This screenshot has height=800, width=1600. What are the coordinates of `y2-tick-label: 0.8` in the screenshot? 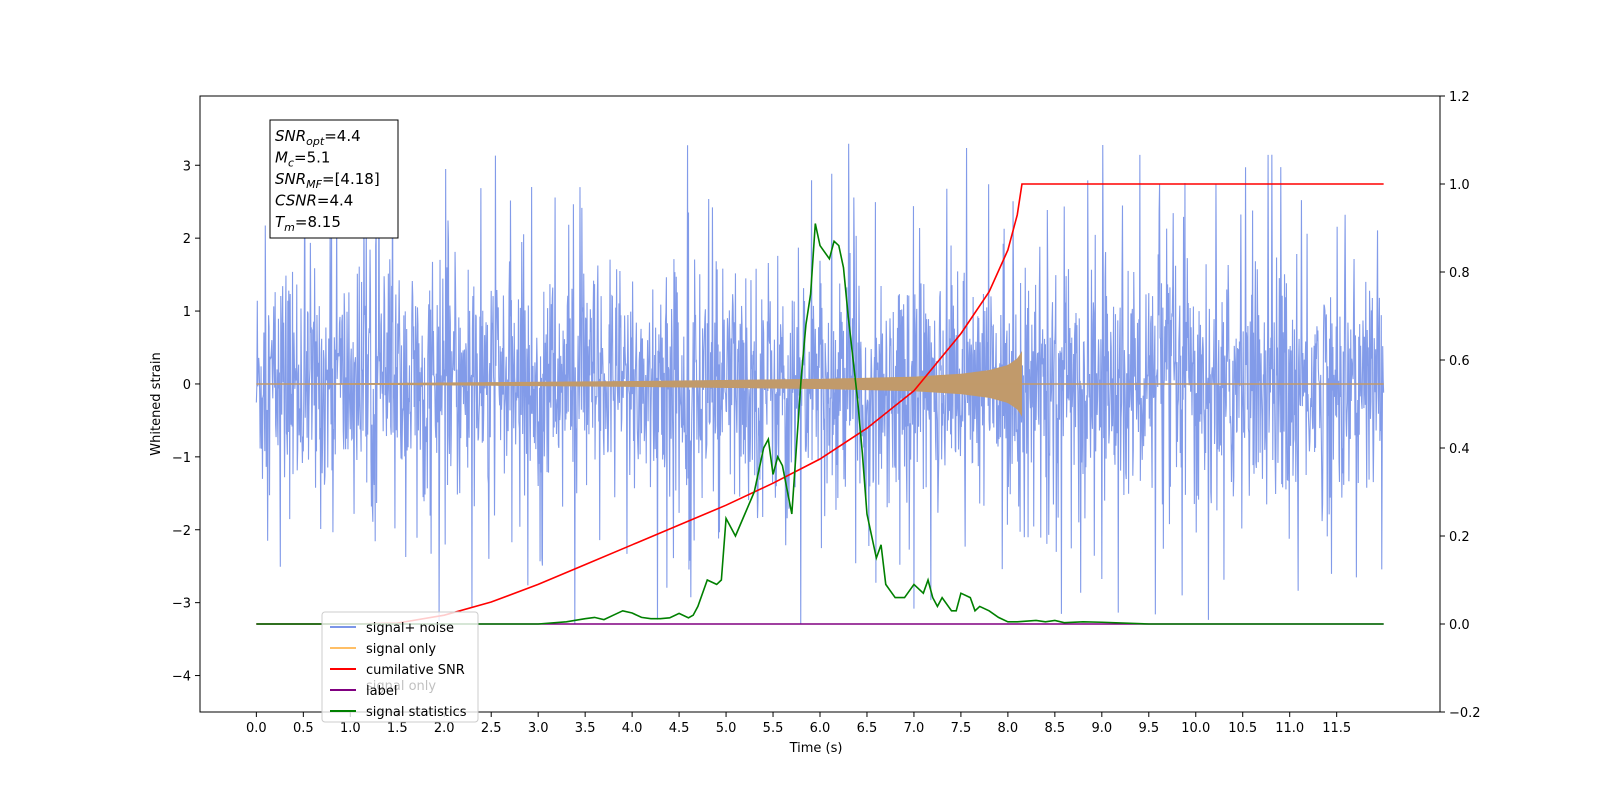 It's located at (1459, 273).